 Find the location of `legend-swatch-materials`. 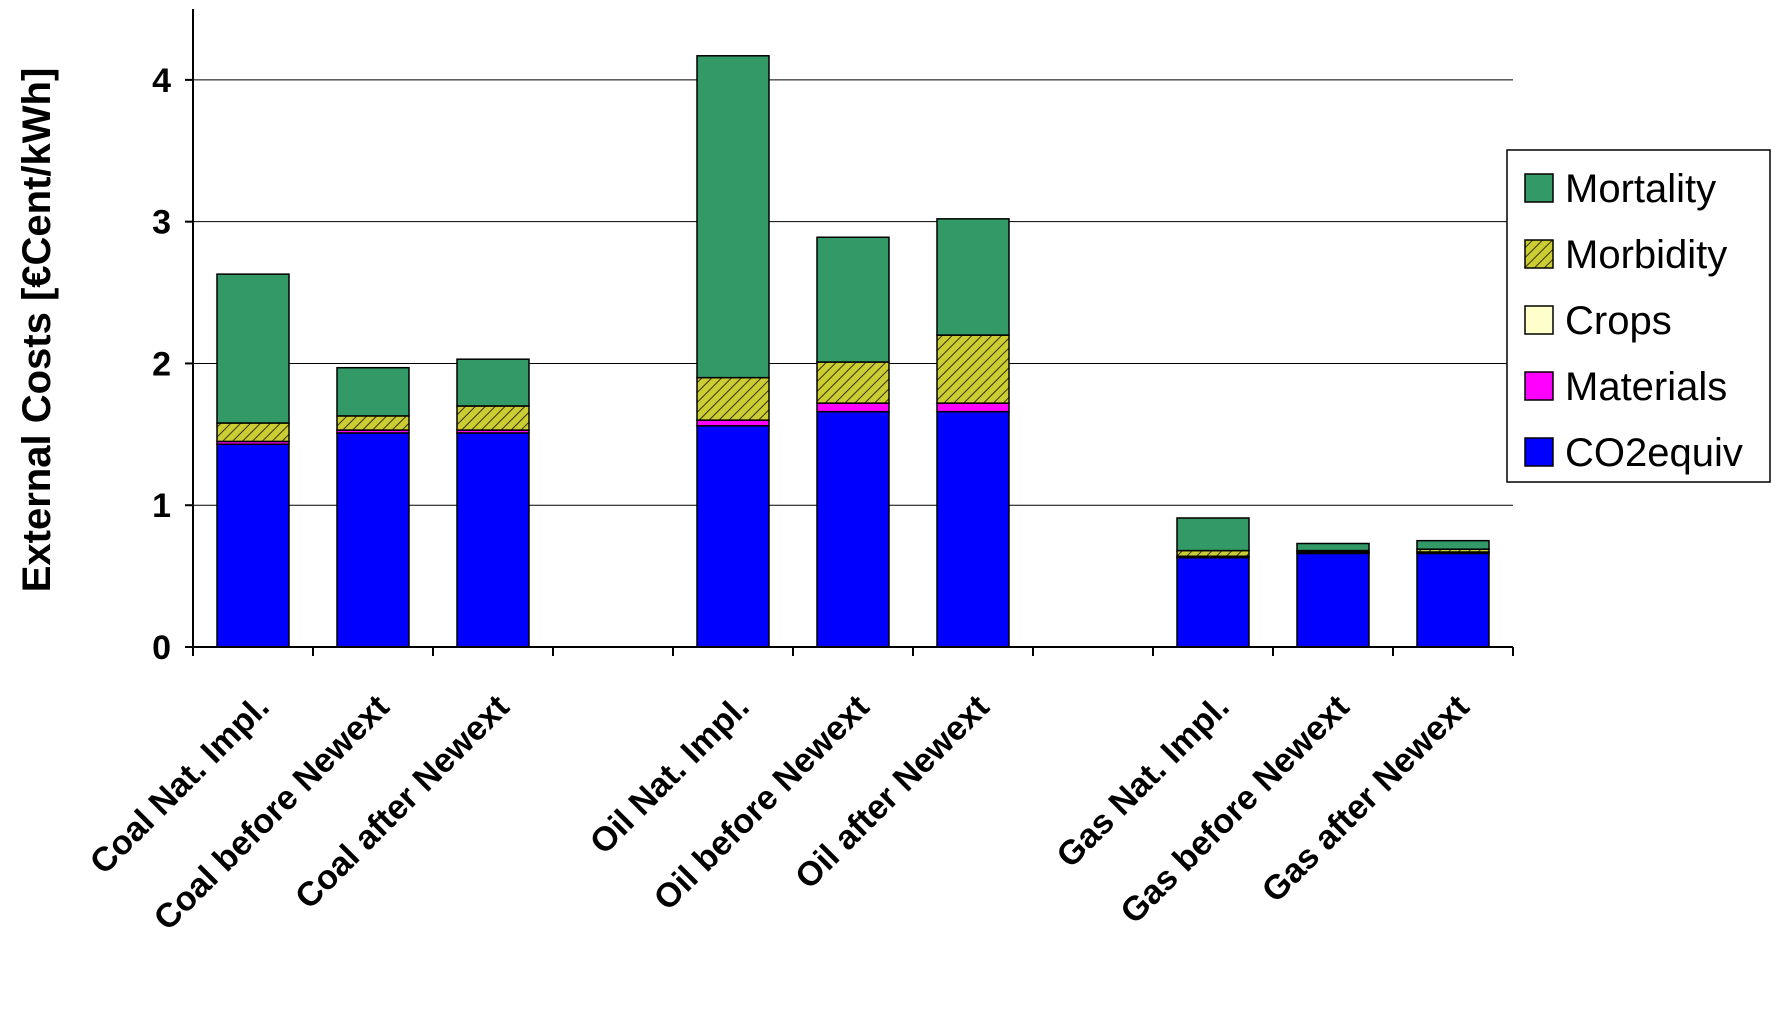

legend-swatch-materials is located at coordinates (1539, 386).